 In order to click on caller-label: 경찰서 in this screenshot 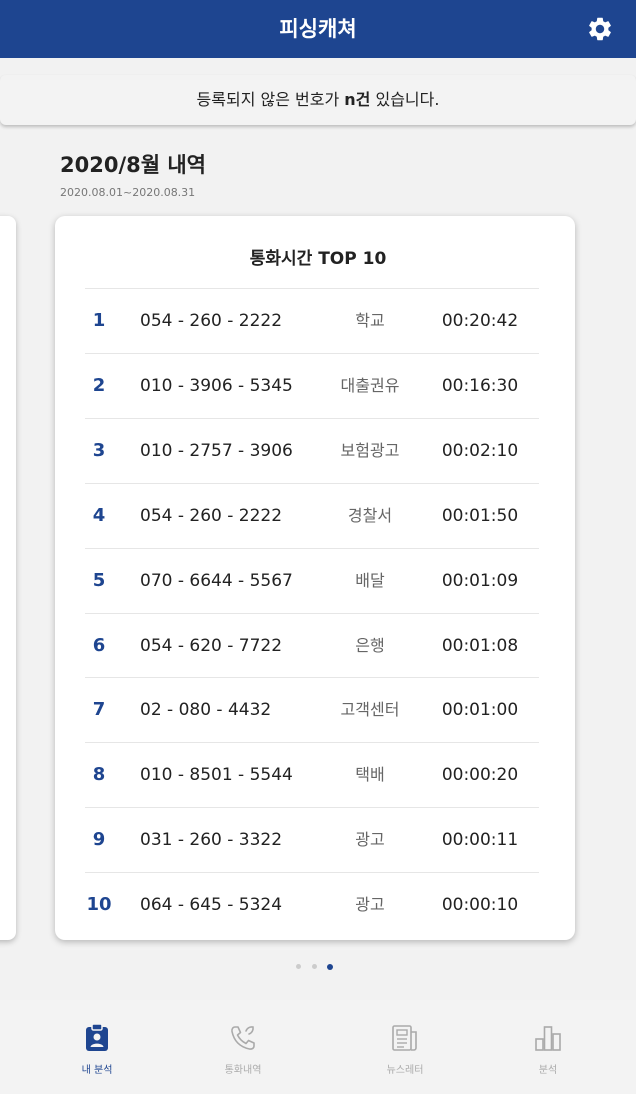, I will do `click(370, 515)`.